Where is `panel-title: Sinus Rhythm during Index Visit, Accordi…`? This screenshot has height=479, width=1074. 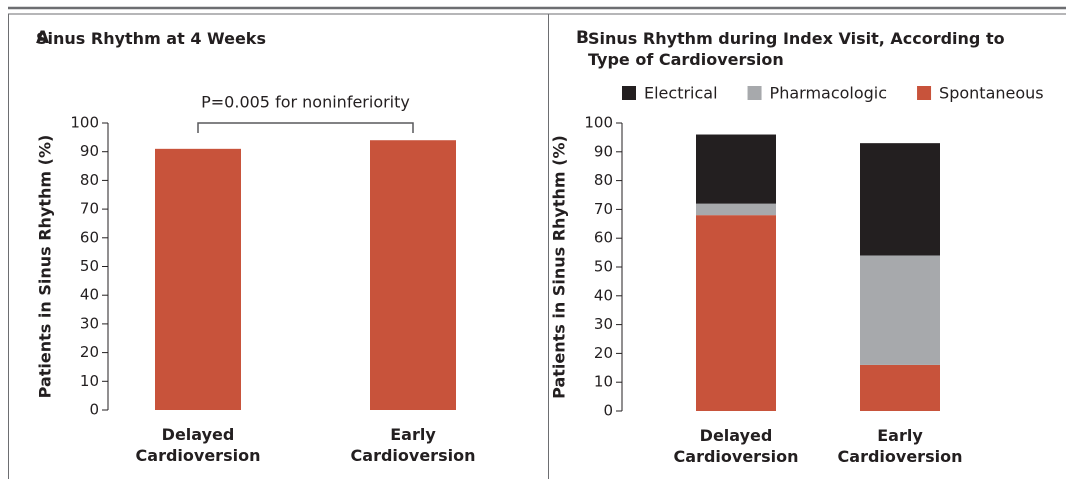
panel-title: Sinus Rhythm during Index Visit, Accordi… is located at coordinates (796, 49).